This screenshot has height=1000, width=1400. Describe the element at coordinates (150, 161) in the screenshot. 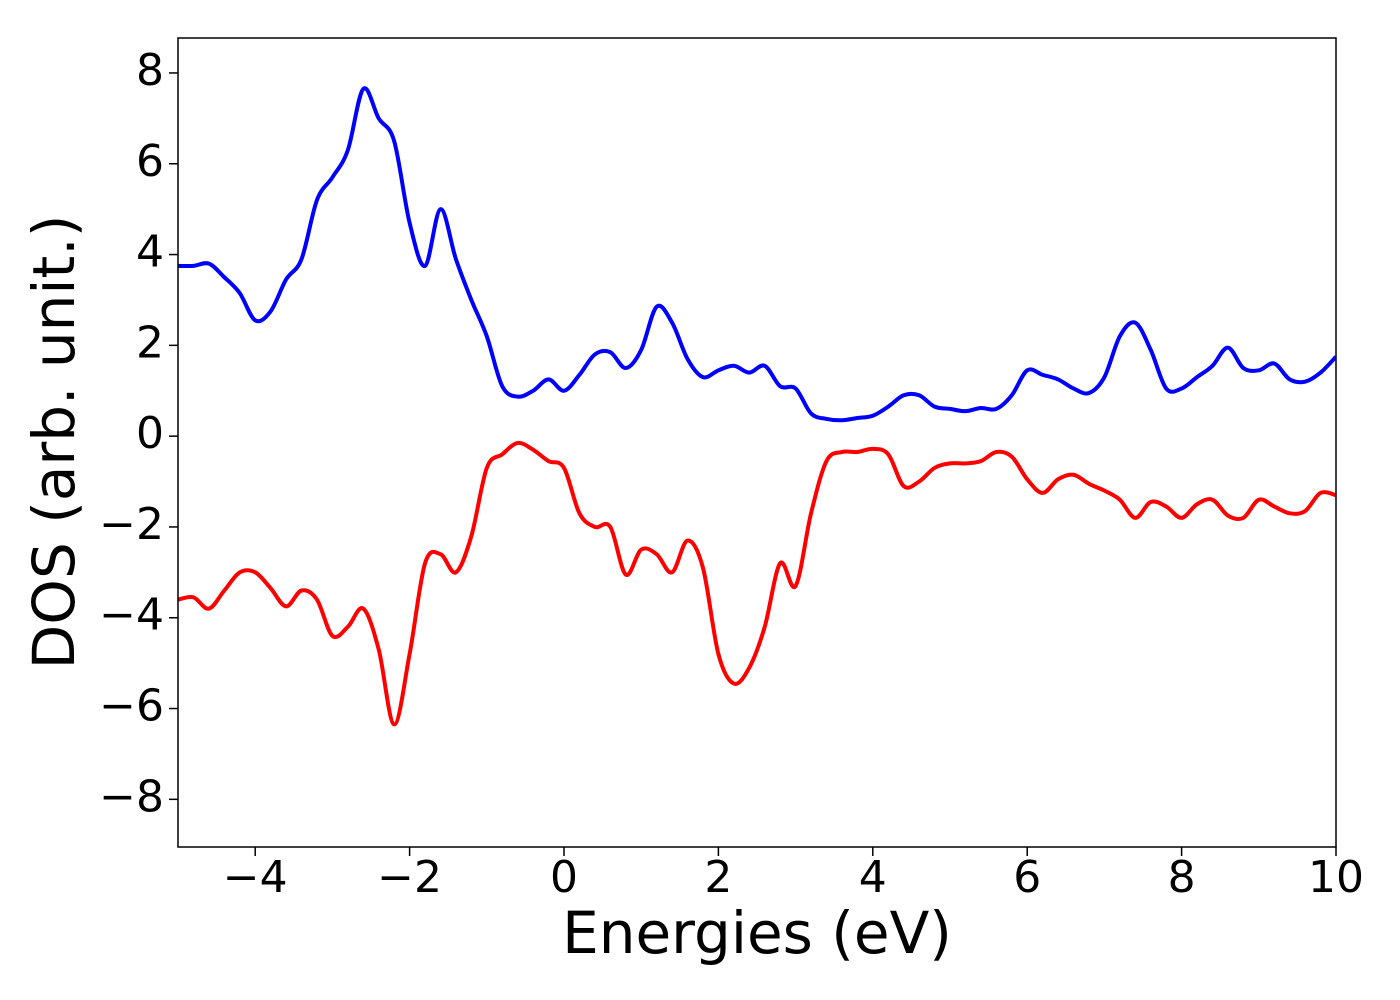

I see `y-tick-label: 6` at that location.